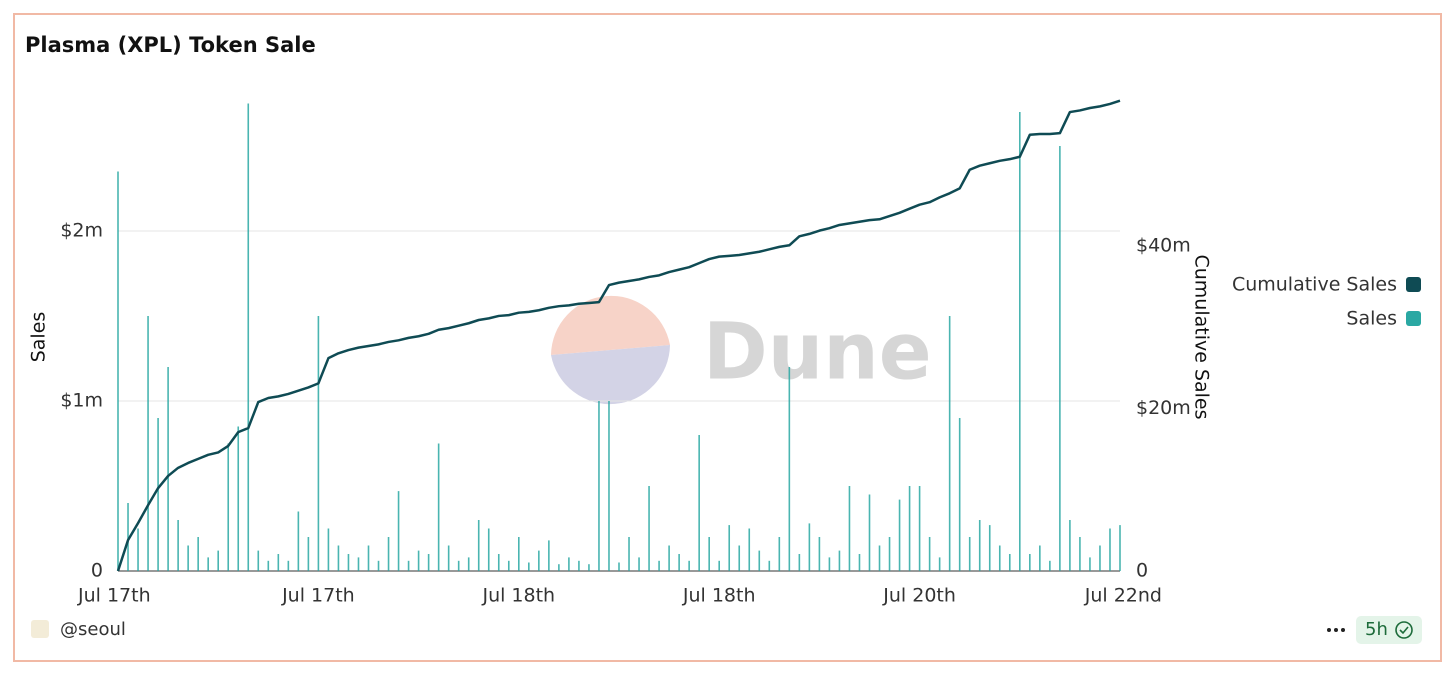 This screenshot has width=1456, height=676. I want to click on x-tick-label: Jul 22nd, so click(1123, 596).